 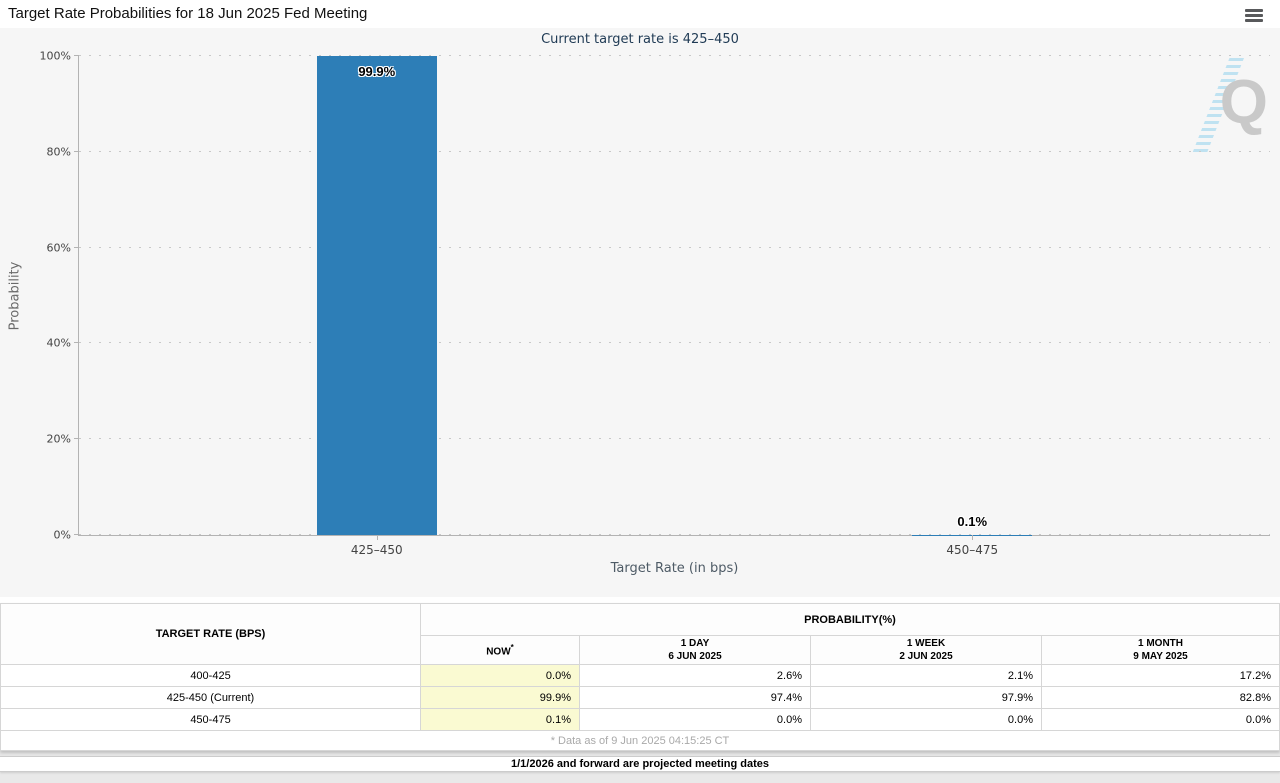 I want to click on col-header-now: NOW*, so click(x=500, y=650).